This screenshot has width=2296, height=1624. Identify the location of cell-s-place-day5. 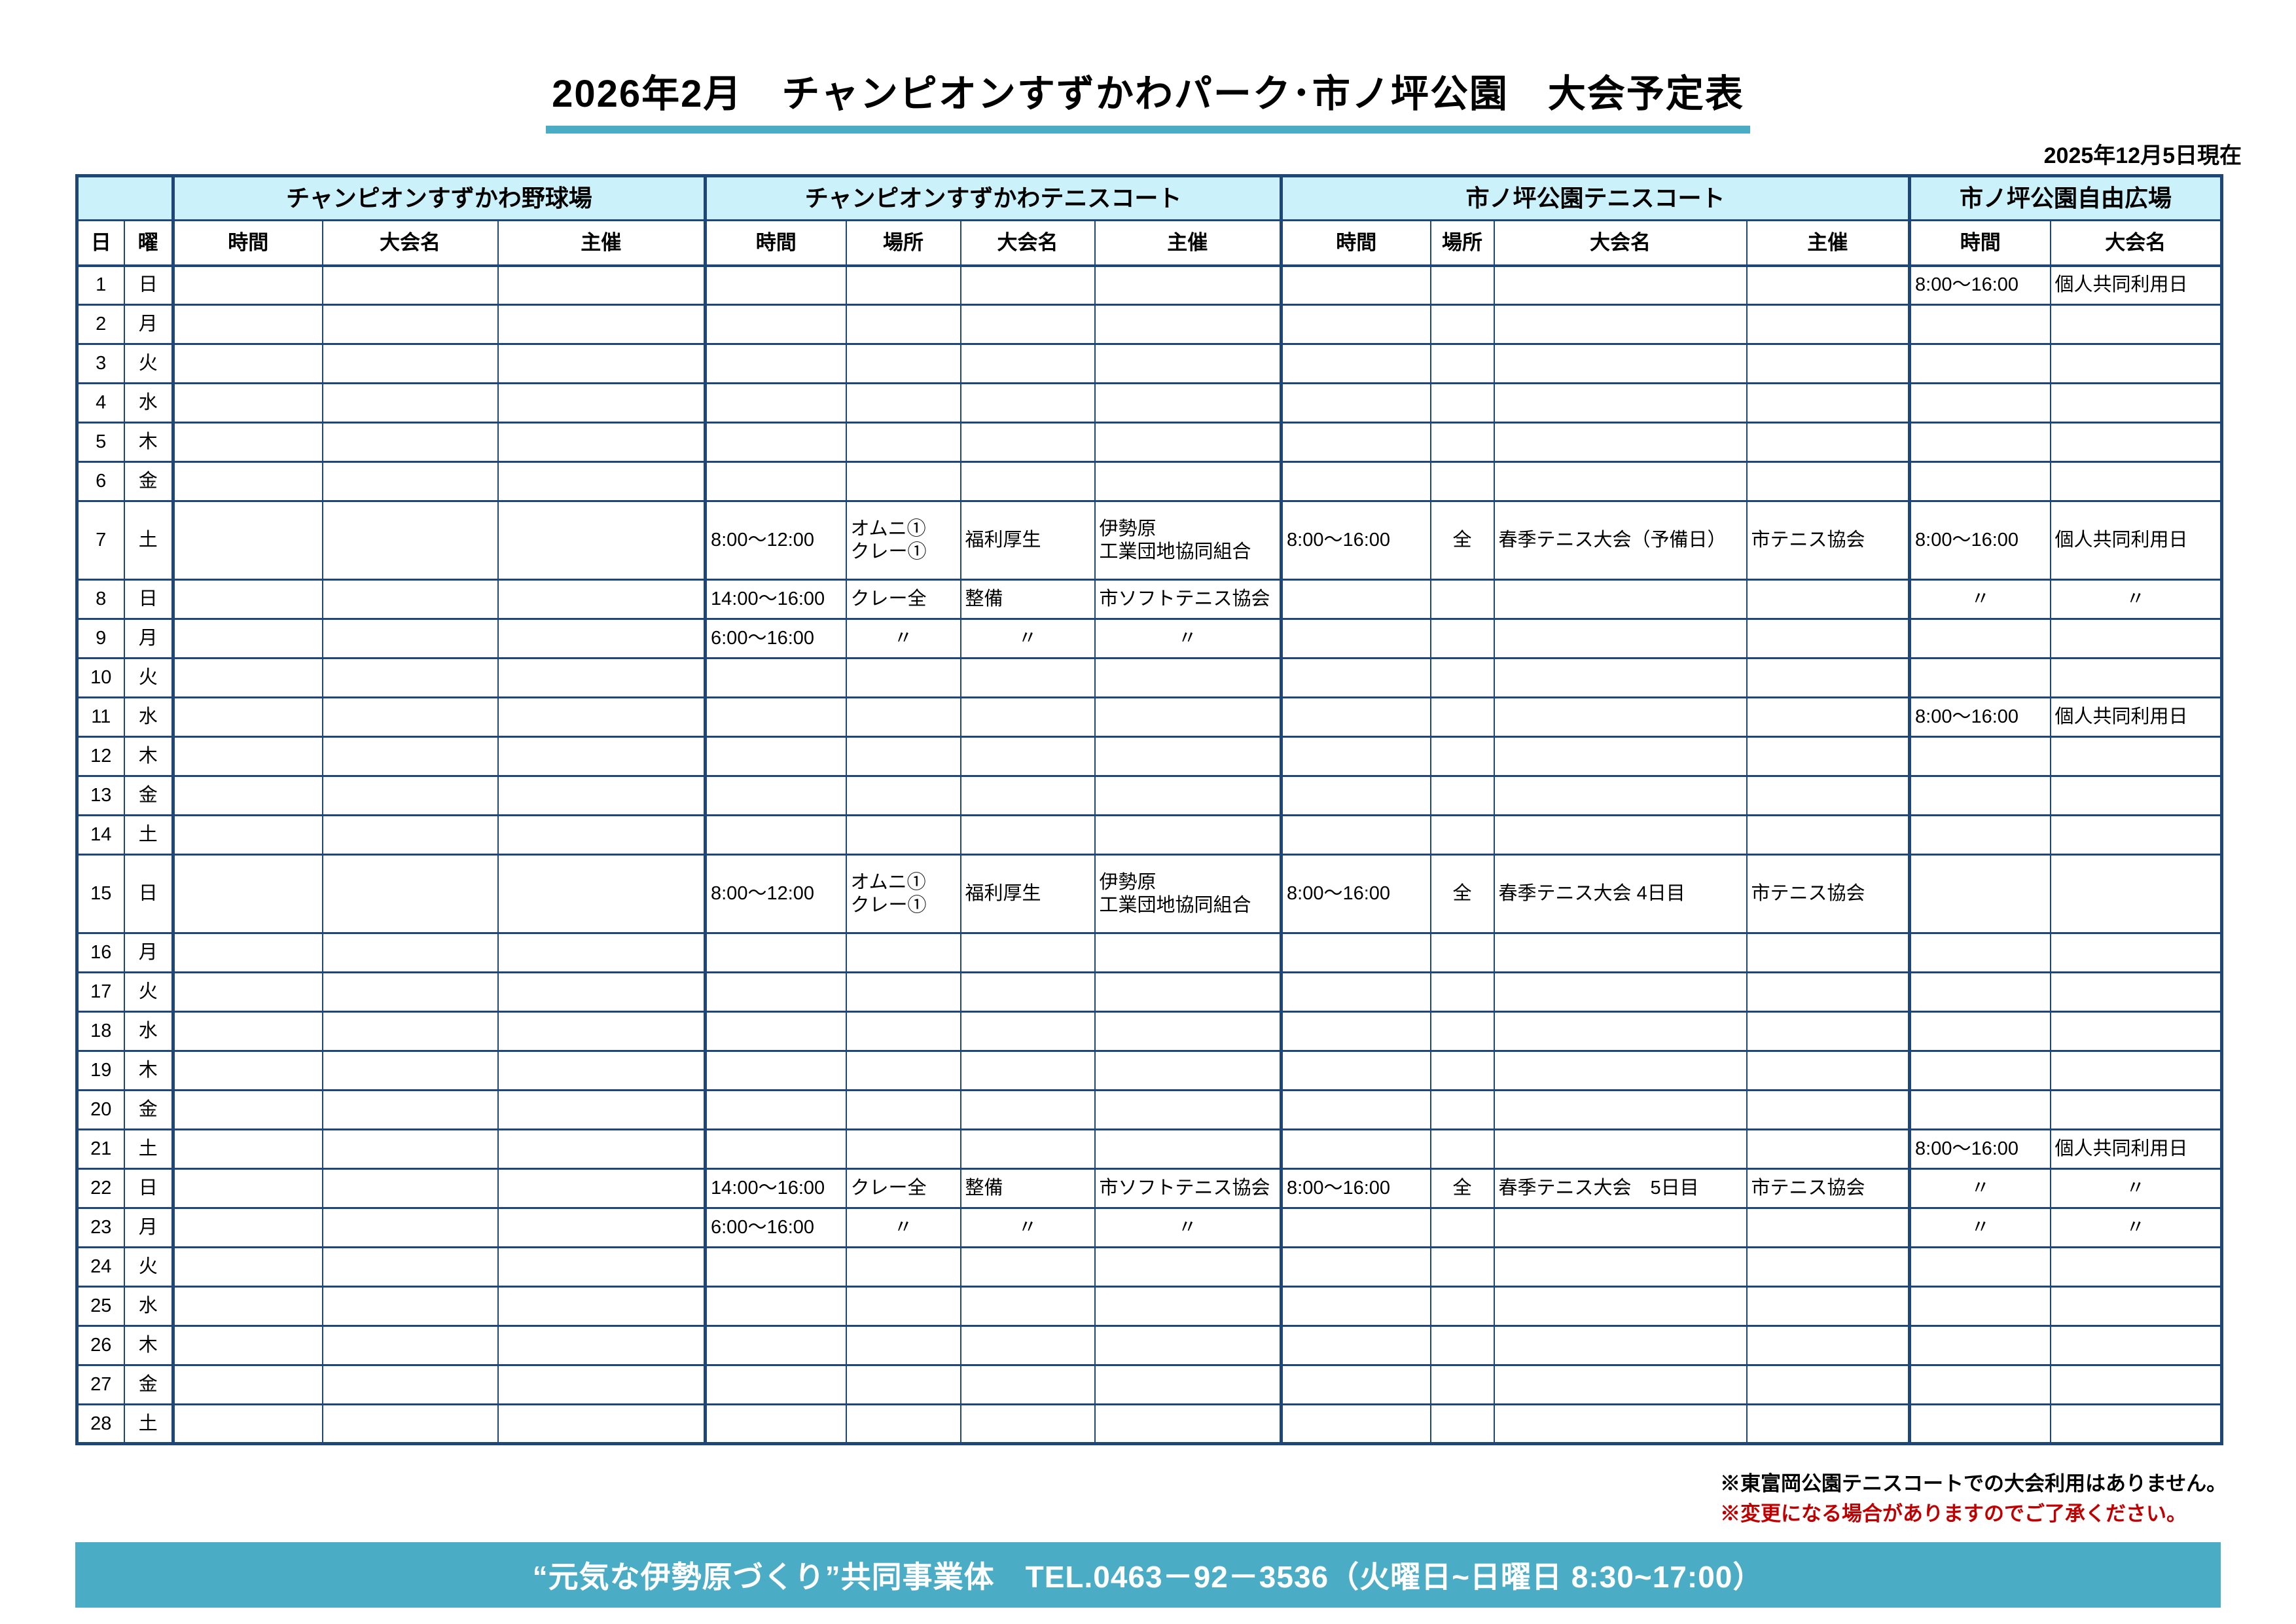
(903, 442).